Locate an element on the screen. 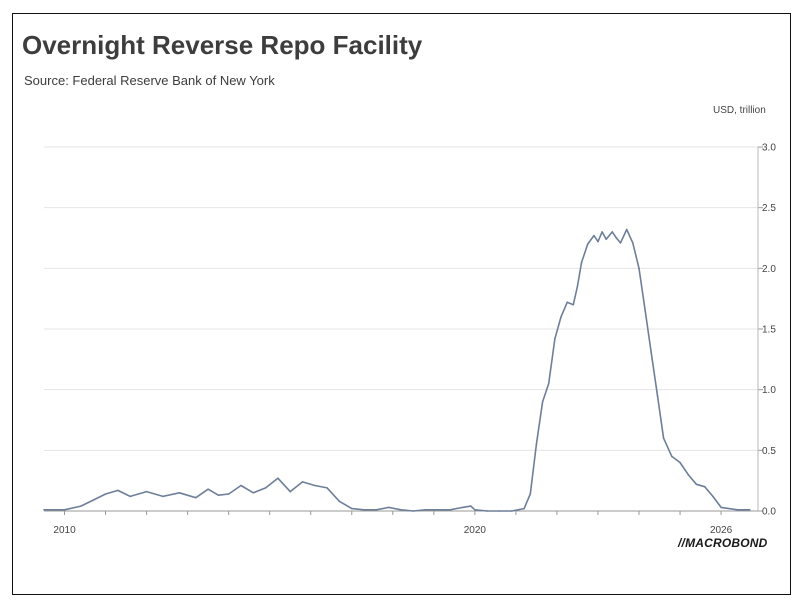 This screenshot has height=613, width=804. y-tick-label: 0.5 is located at coordinates (769, 451).